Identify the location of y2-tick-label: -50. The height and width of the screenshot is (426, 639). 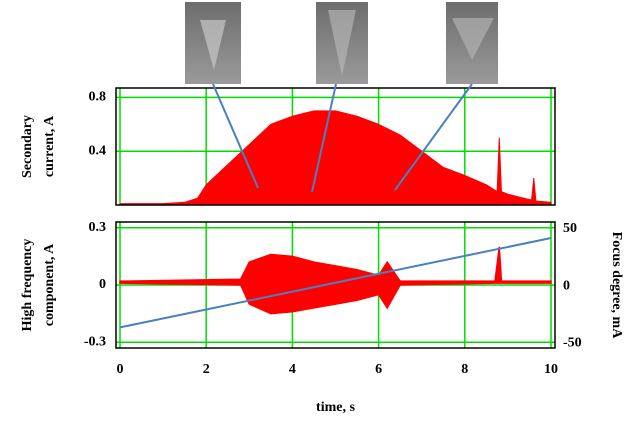
(572, 343).